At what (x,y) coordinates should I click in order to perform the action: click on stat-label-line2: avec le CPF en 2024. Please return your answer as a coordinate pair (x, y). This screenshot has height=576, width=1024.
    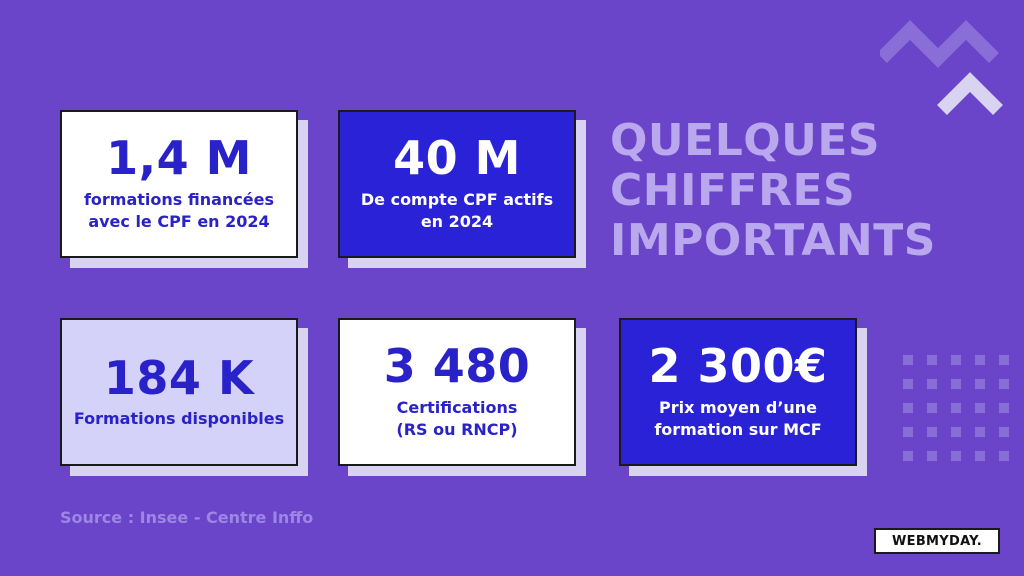
    Looking at the image, I should click on (179, 222).